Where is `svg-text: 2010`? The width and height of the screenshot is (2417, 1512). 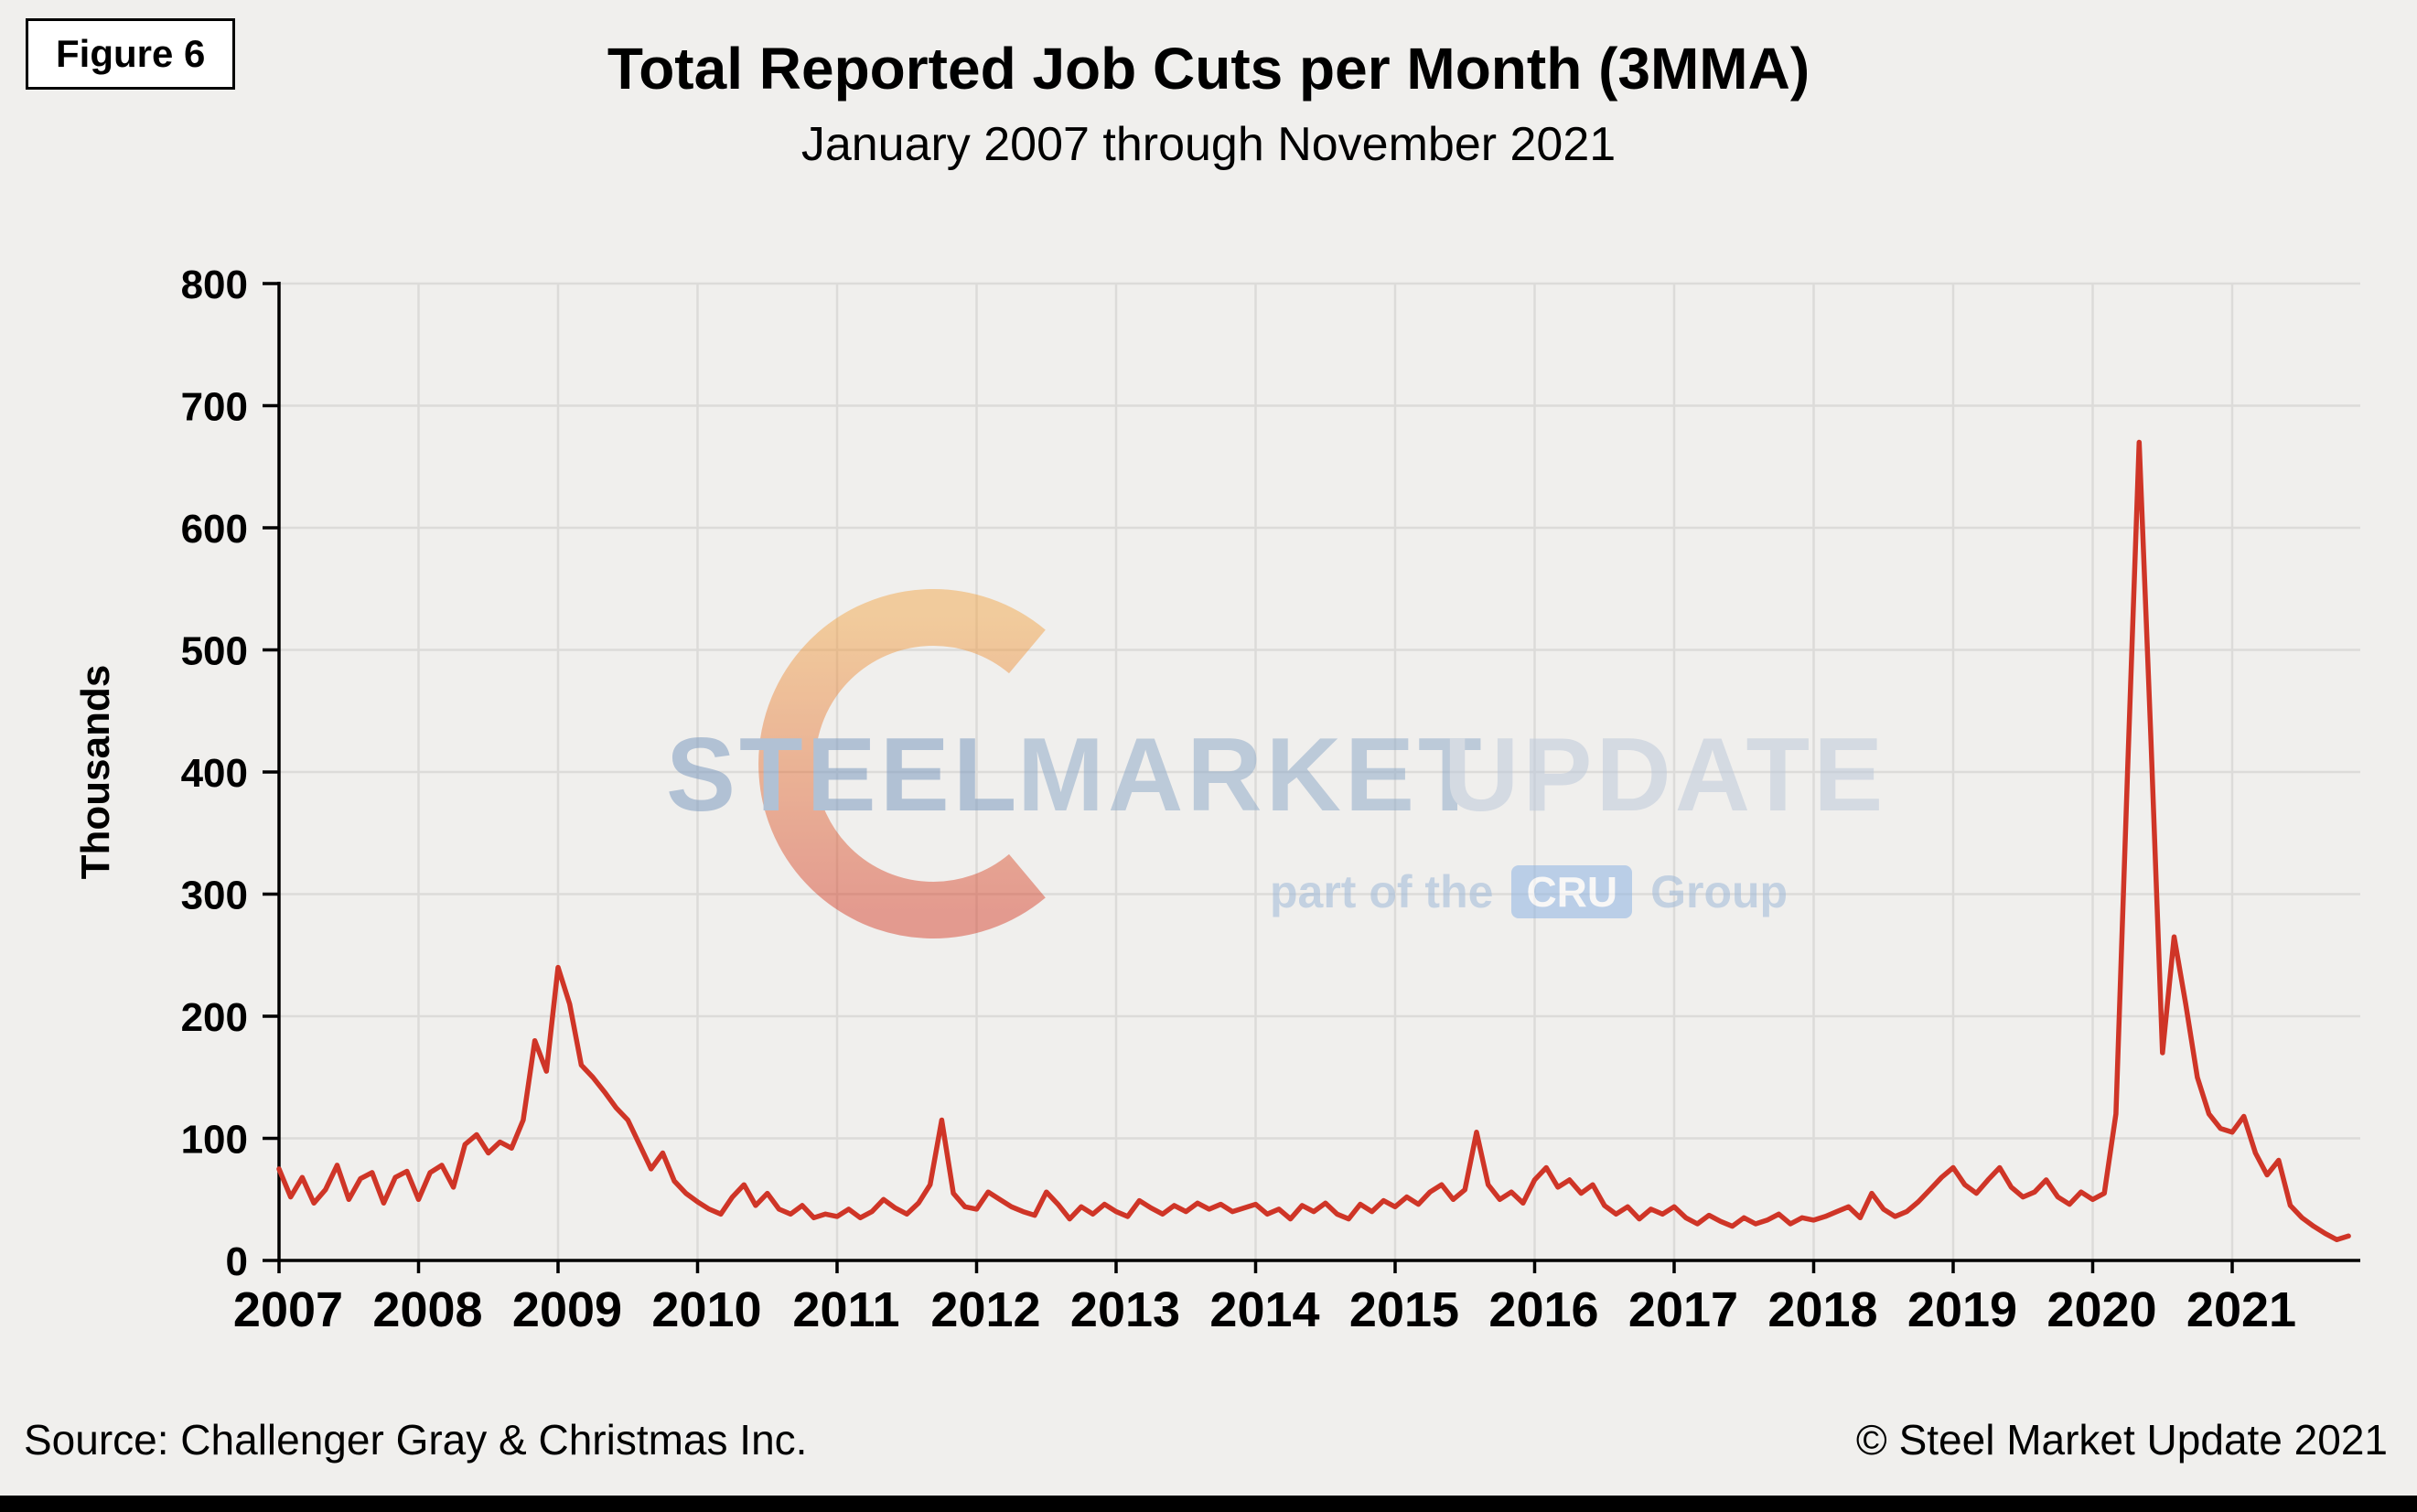 svg-text: 2010 is located at coordinates (706, 1309).